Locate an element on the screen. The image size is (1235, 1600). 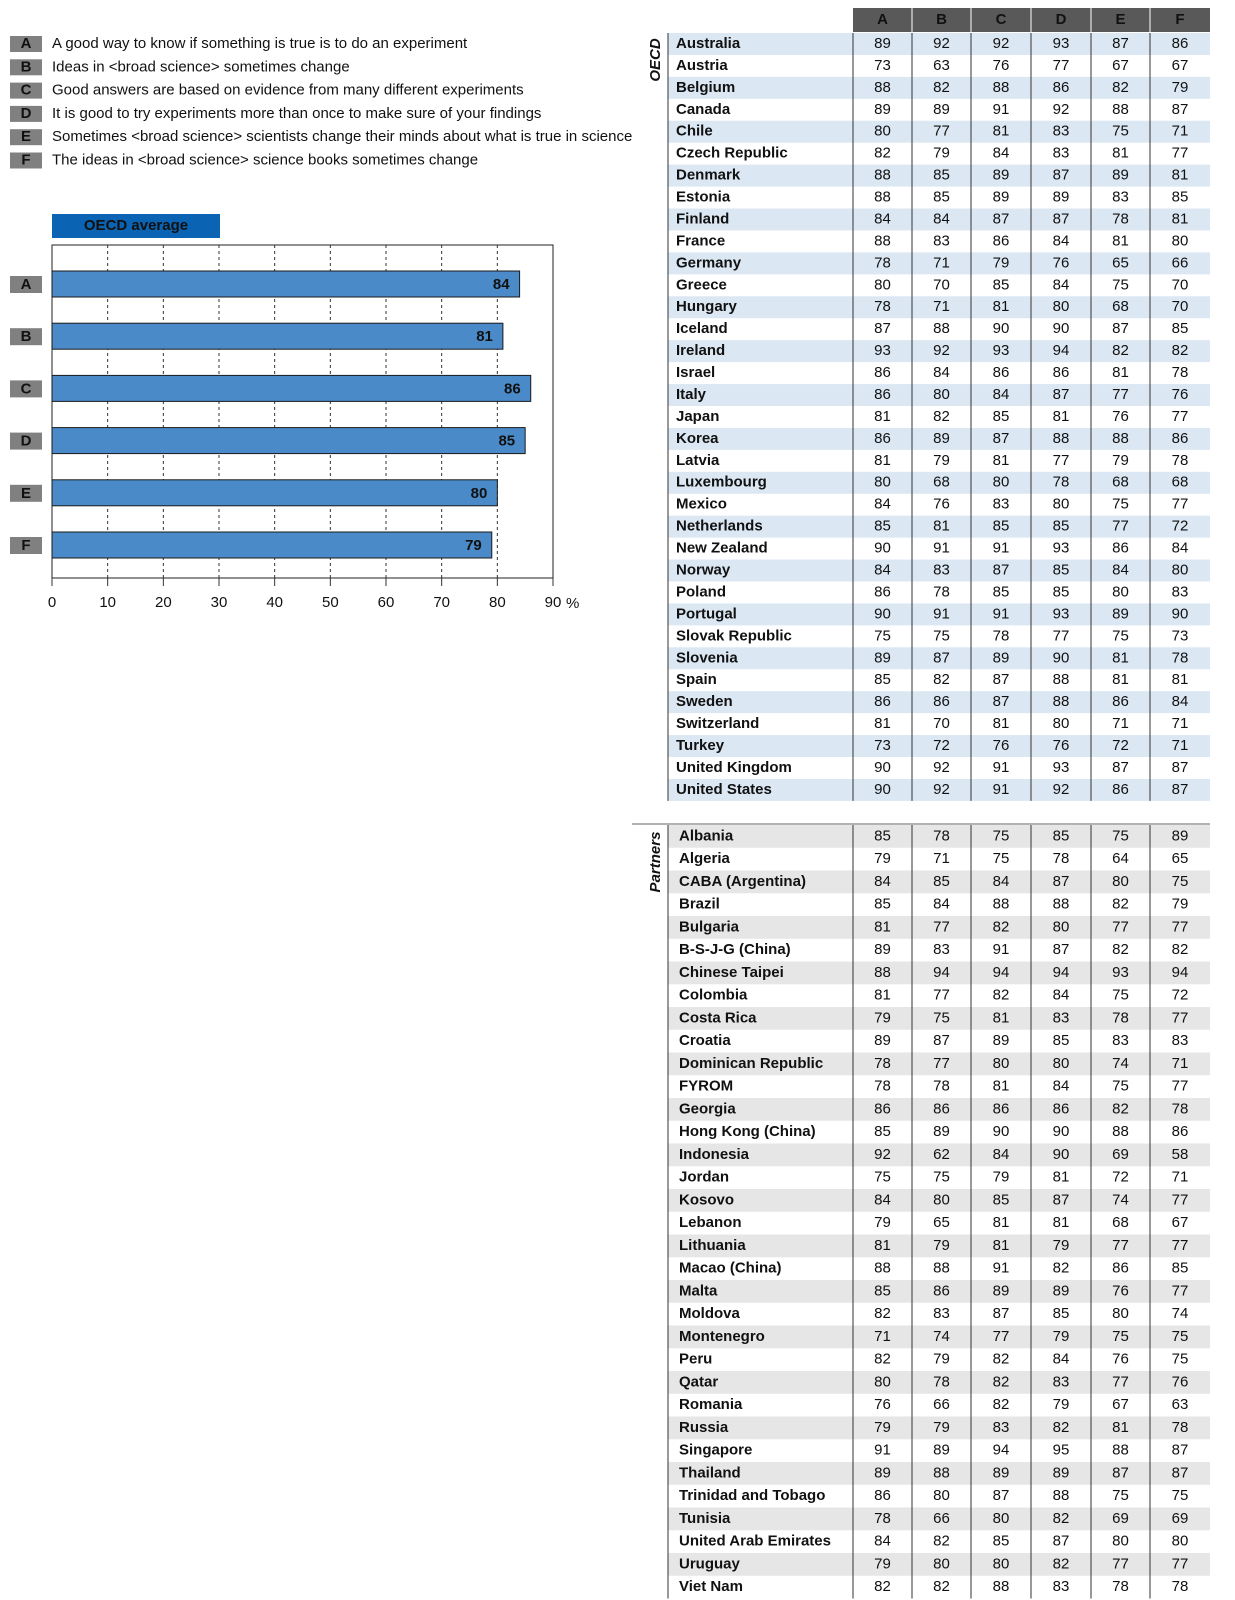
row-name: Belgium is located at coordinates (705, 87).